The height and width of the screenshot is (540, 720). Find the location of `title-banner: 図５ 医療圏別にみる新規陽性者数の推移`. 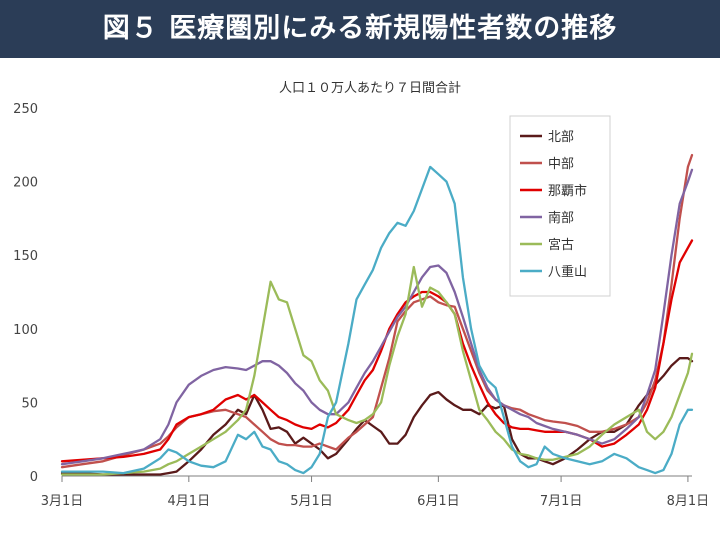

title-banner: 図５ 医療圏別にみる新規陽性者数の推移 is located at coordinates (360, 29).